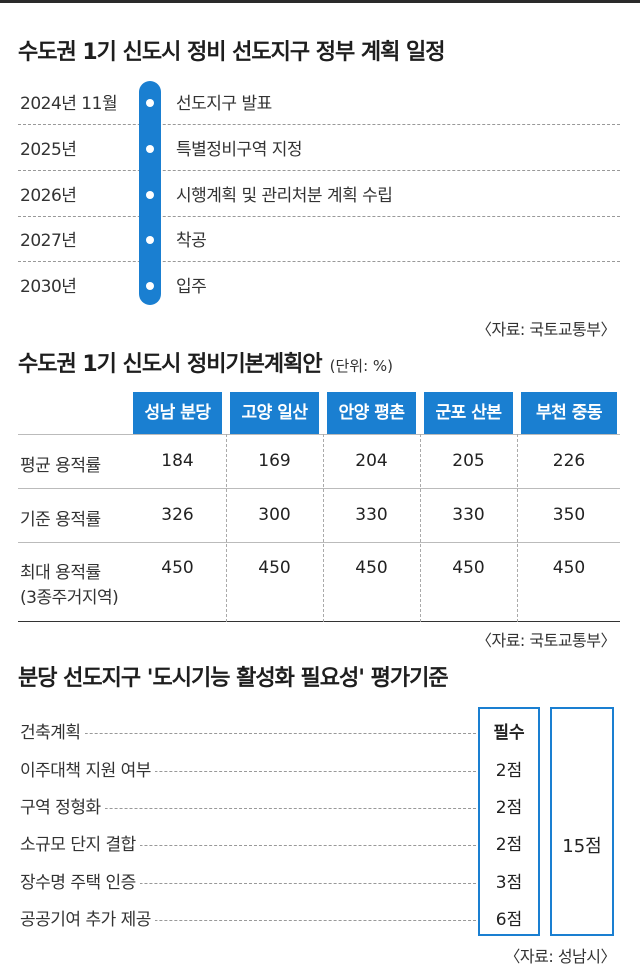  I want to click on column-header: 군포 산본, so click(468, 413).